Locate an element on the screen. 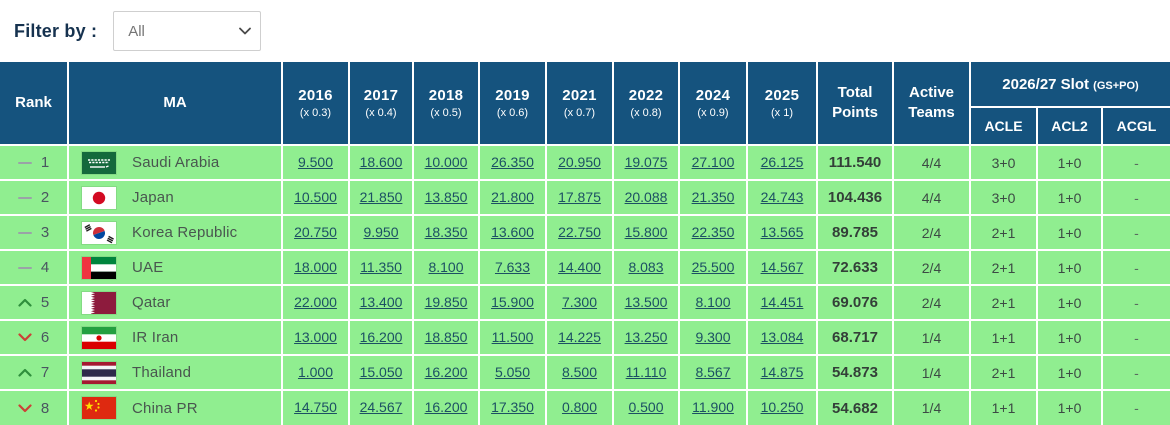  points-link: 14.400 is located at coordinates (579, 266).